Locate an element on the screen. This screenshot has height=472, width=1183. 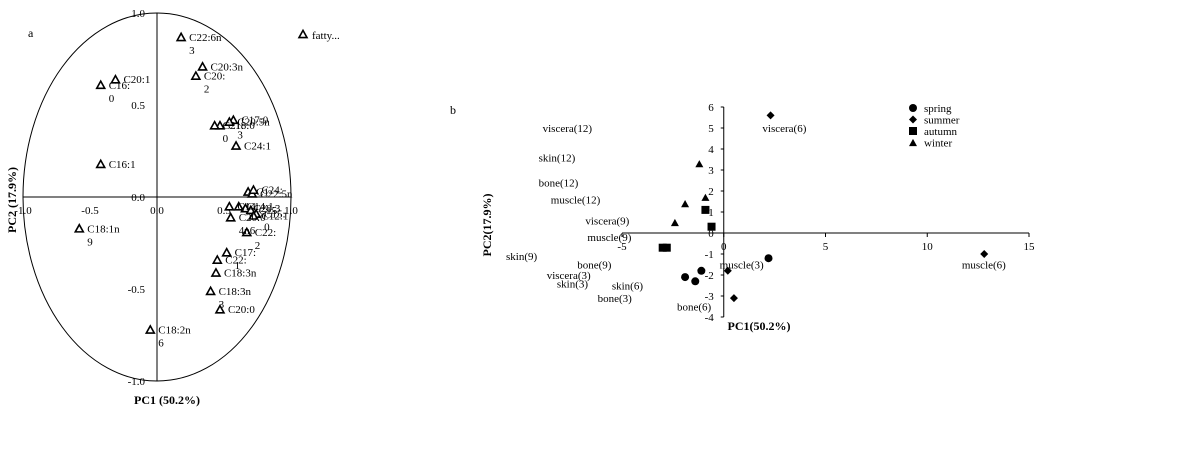
point-label: C20:3 is located at coordinates (266, 209).